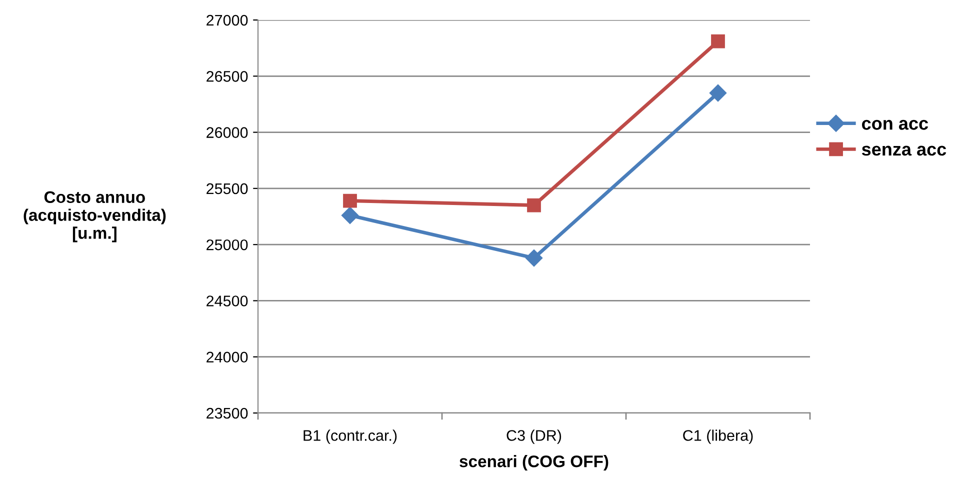 This screenshot has width=958, height=487. Describe the element at coordinates (227, 244) in the screenshot. I see `y-tick-label: 25000` at that location.